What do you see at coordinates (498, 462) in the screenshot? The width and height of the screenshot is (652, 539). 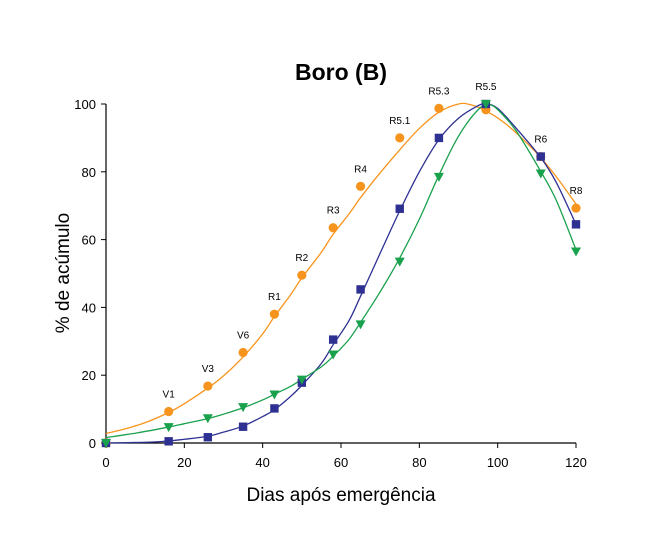 I see `x-tick-label: 100` at bounding box center [498, 462].